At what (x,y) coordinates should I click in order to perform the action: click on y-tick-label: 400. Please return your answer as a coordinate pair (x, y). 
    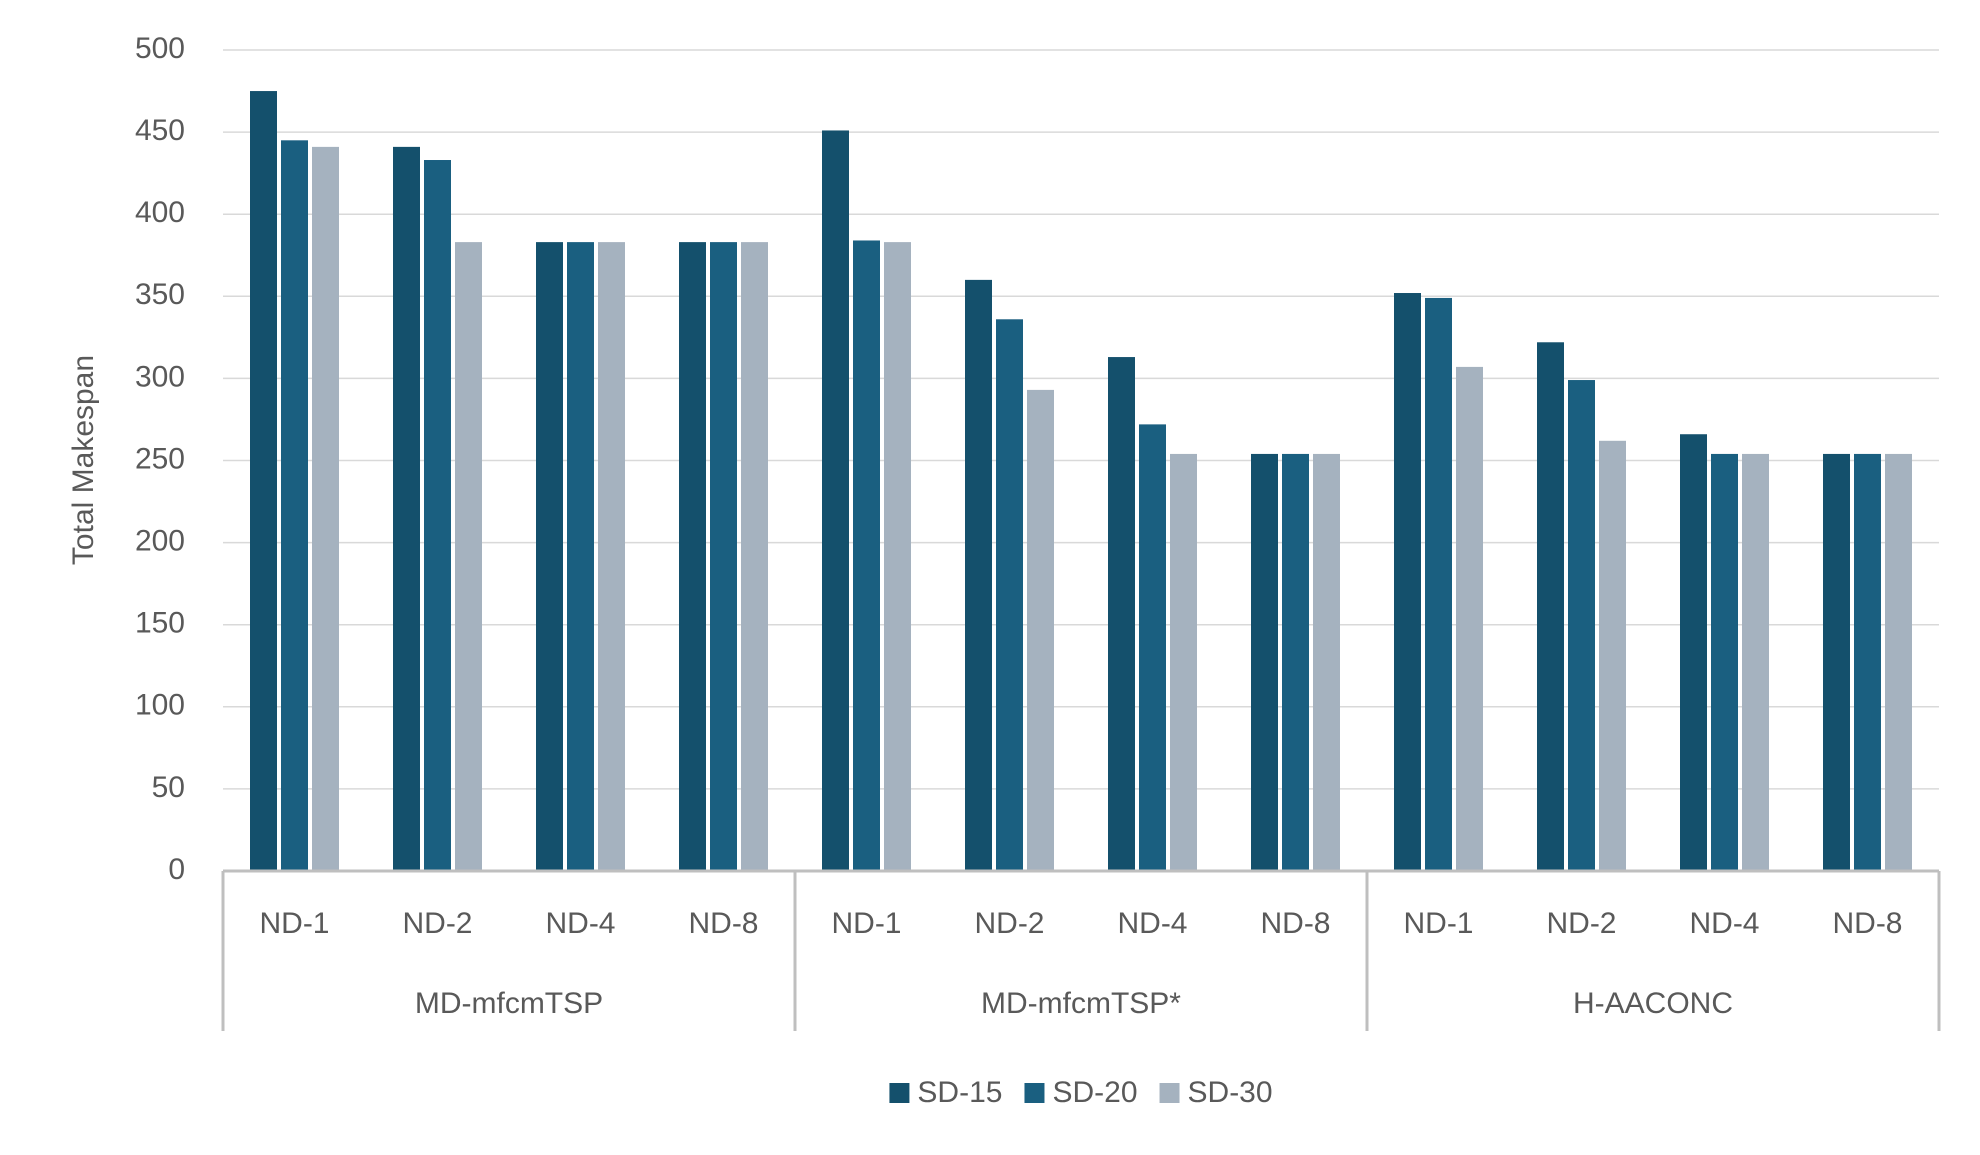
    Looking at the image, I should click on (160, 212).